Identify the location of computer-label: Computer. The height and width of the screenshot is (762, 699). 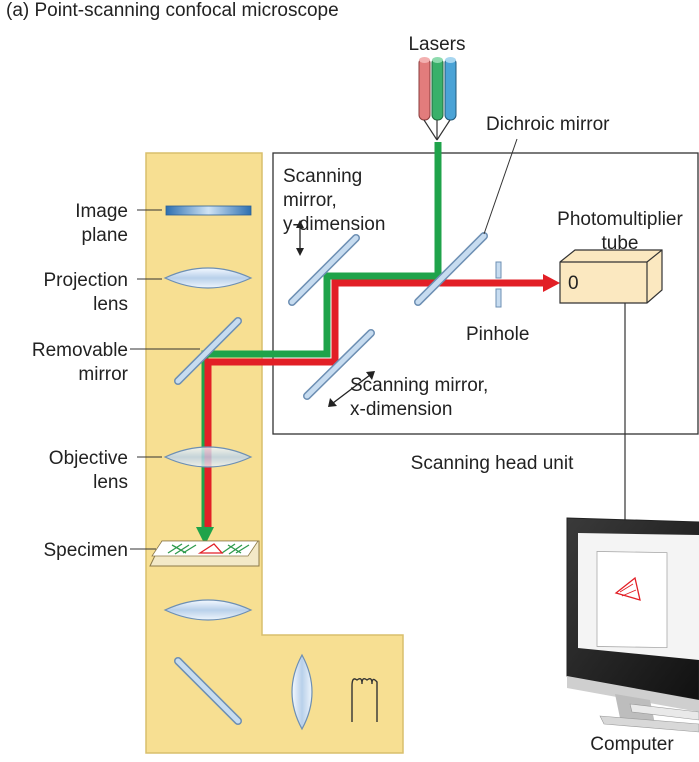
(632, 744).